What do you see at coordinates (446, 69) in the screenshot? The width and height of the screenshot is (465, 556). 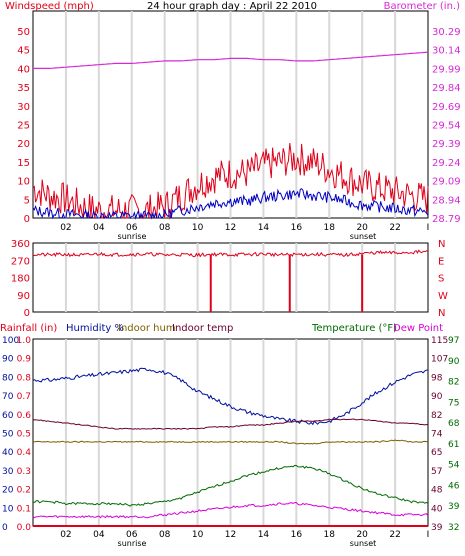 I see `barometer-tick-label: 29.99` at bounding box center [446, 69].